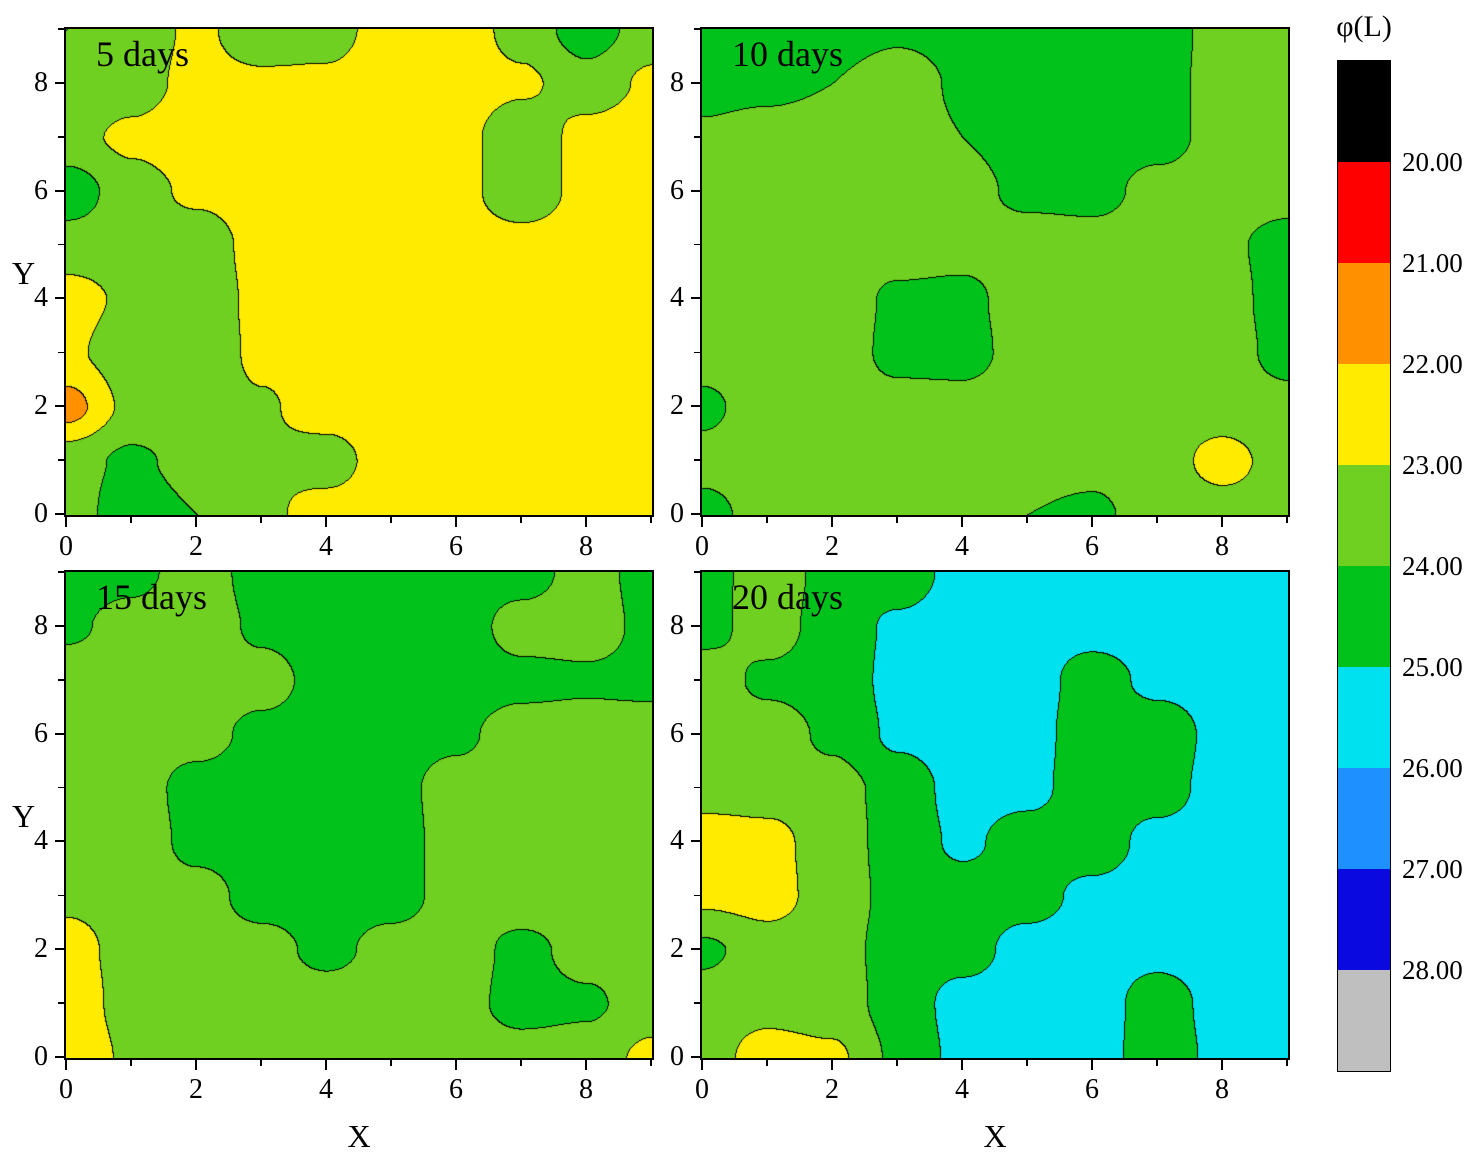  Describe the element at coordinates (1364, 26) in the screenshot. I see `colorbar-title: φ(L)` at that location.